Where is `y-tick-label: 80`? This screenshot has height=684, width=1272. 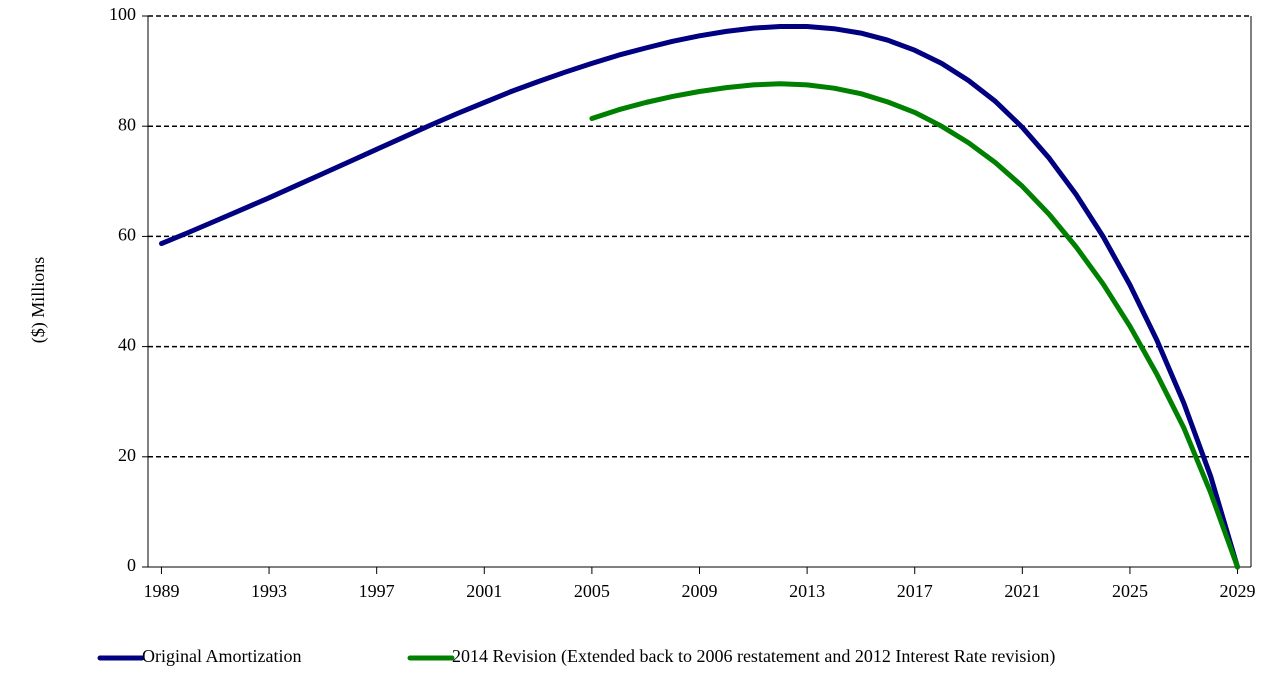
y-tick-label: 80 is located at coordinates (127, 124).